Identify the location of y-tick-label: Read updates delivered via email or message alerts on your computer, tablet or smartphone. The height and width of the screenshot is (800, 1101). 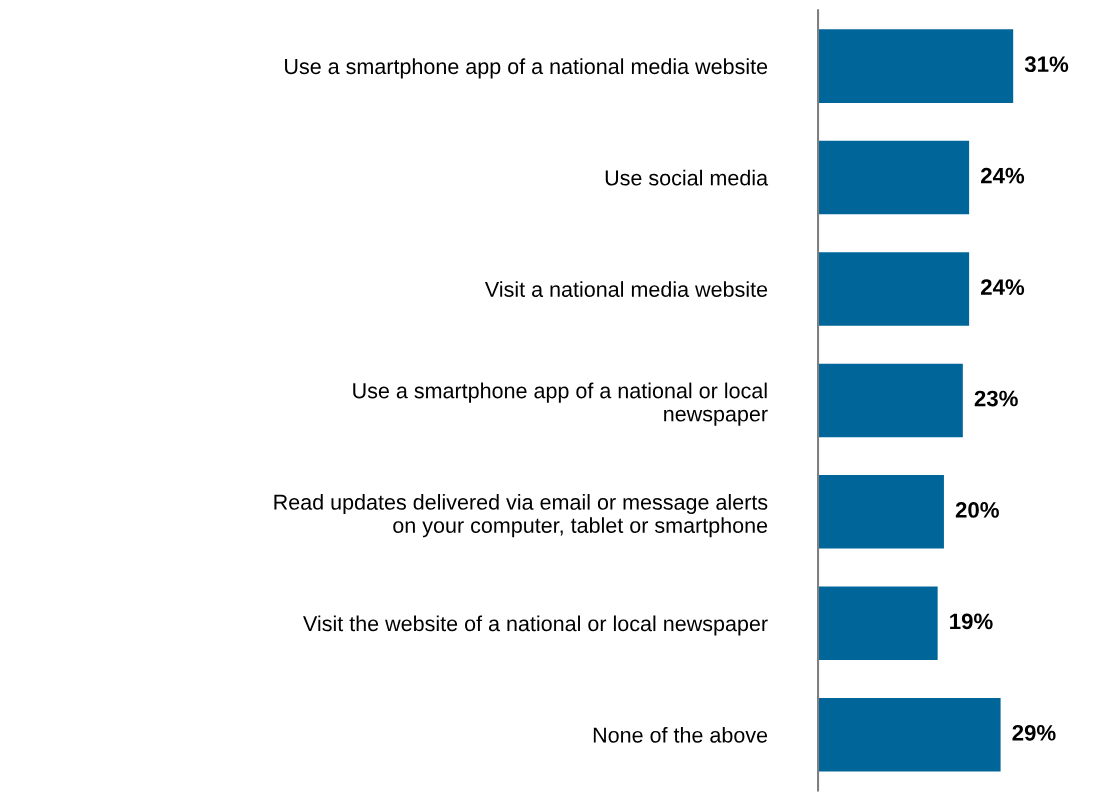
(521, 515).